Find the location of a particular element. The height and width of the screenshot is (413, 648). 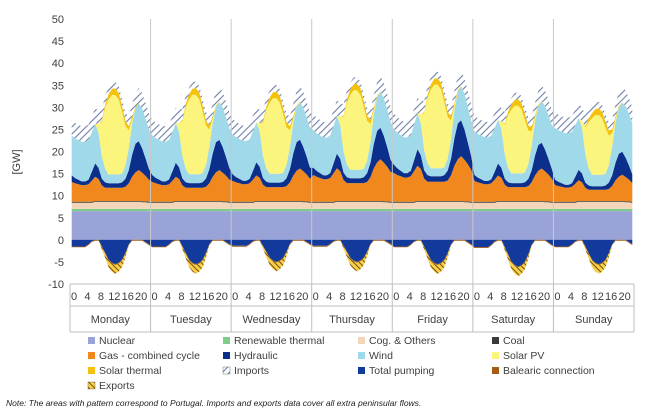

y-tick-label: -5 is located at coordinates (59, 263).